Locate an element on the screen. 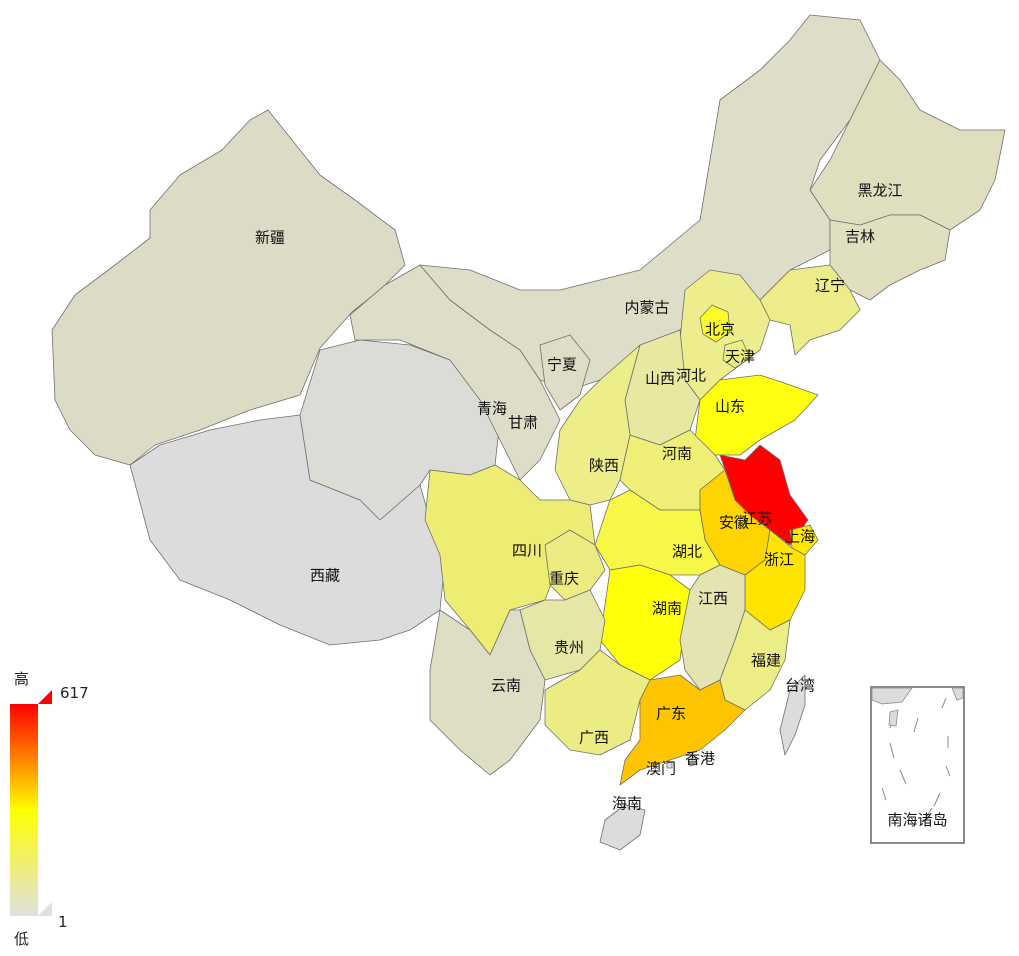 This screenshot has width=1019, height=956. label-hongkong: 香港 is located at coordinates (700, 758).